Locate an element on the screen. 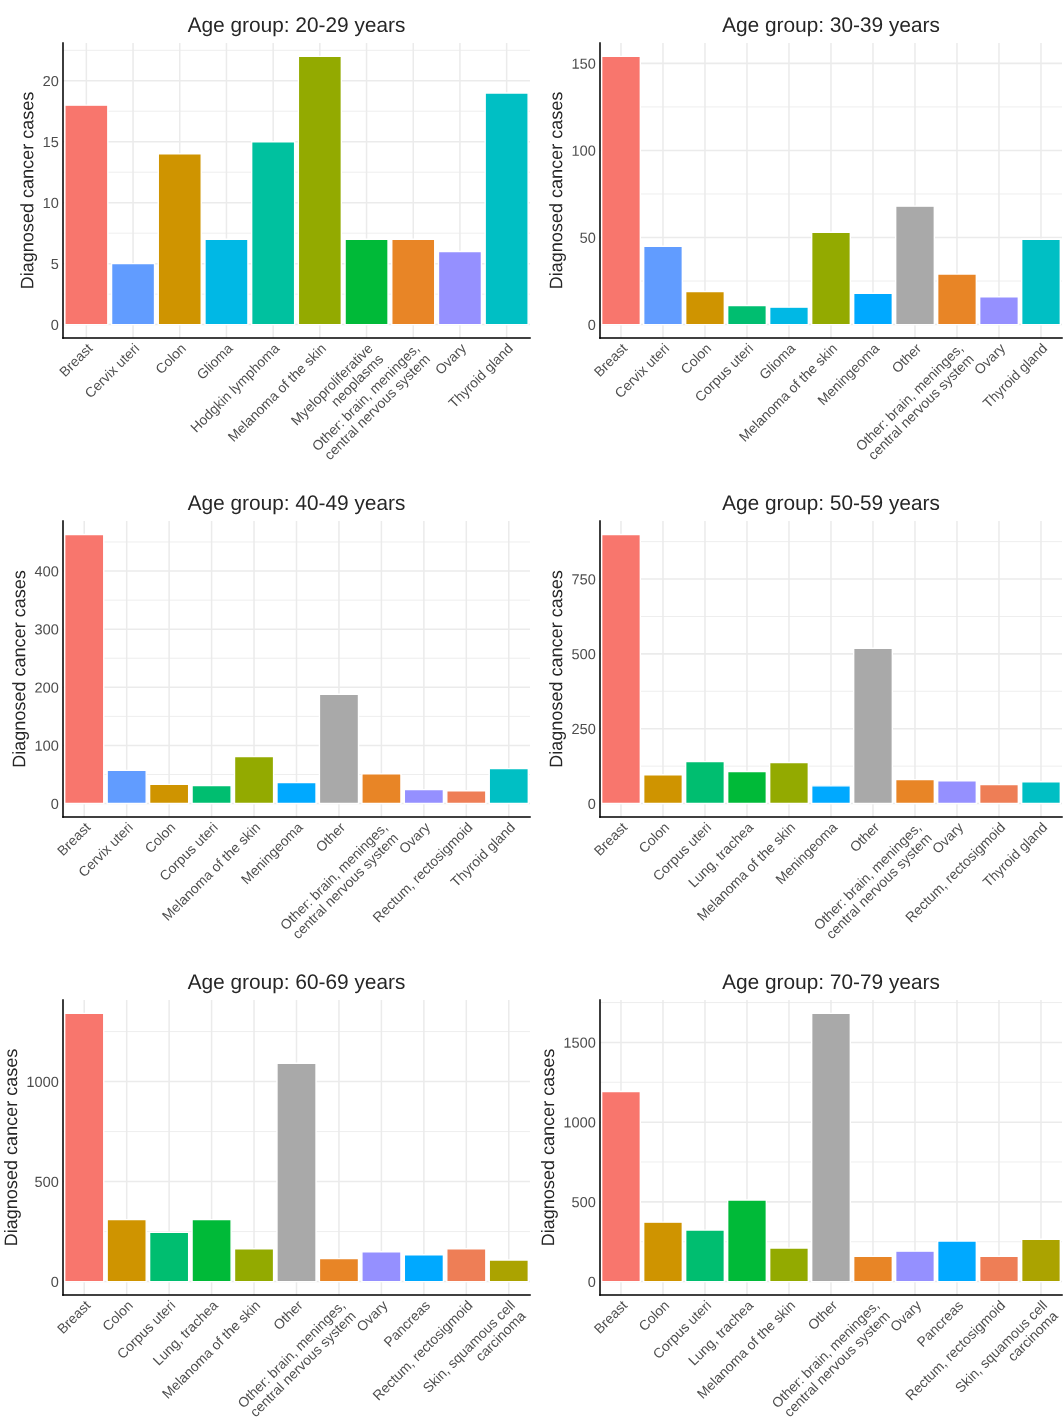 Image resolution: width=1063 pixels, height=1419 pixels. chart-title: Age group: 20-29 years is located at coordinates (296, 27).